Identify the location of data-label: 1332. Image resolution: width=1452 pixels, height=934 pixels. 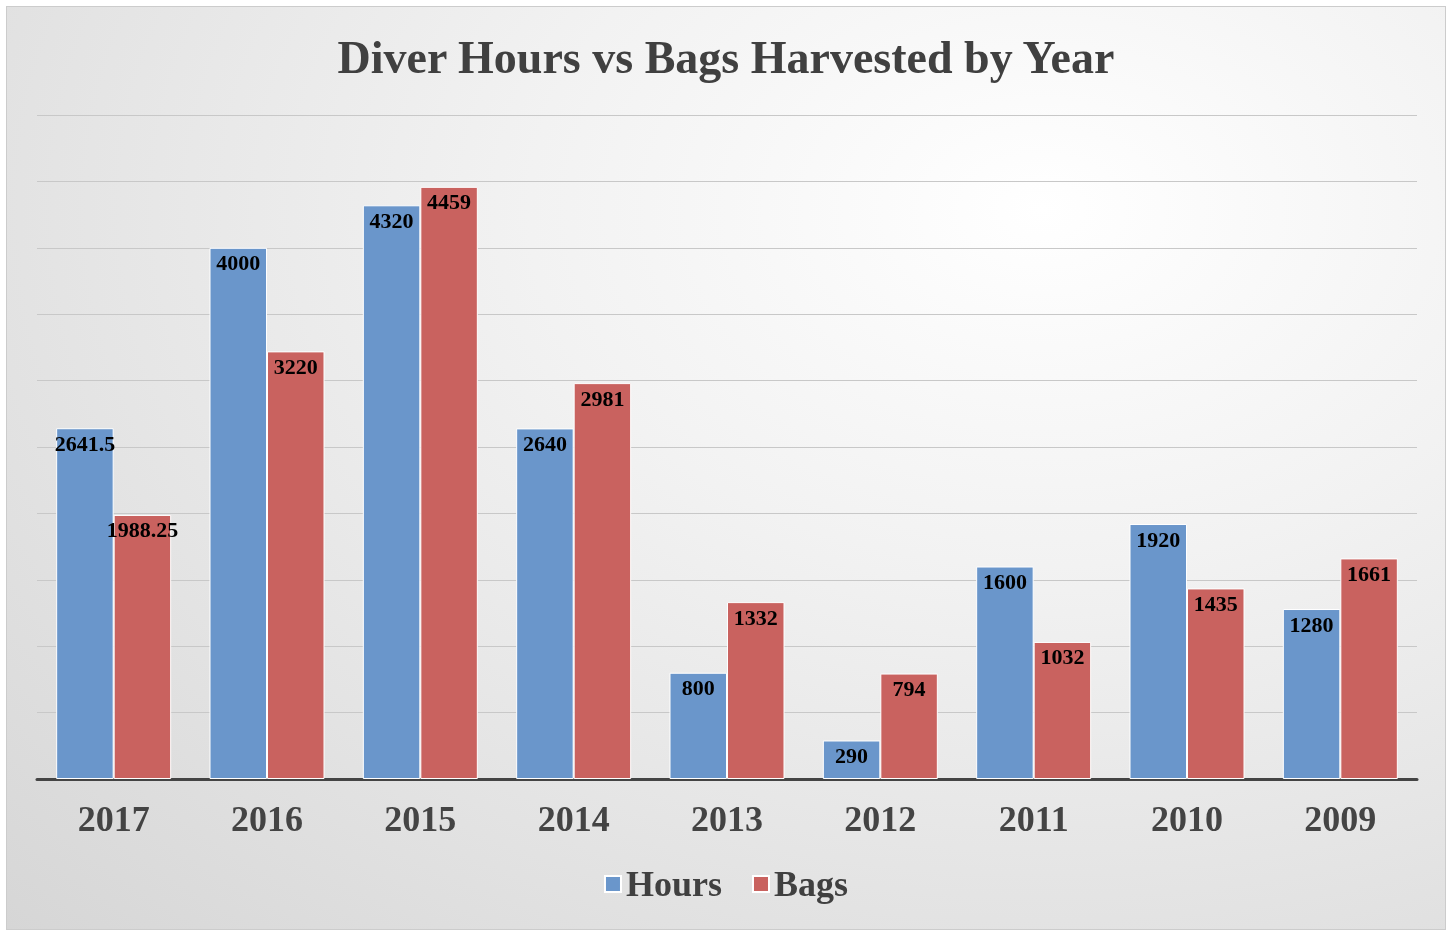
(755, 617).